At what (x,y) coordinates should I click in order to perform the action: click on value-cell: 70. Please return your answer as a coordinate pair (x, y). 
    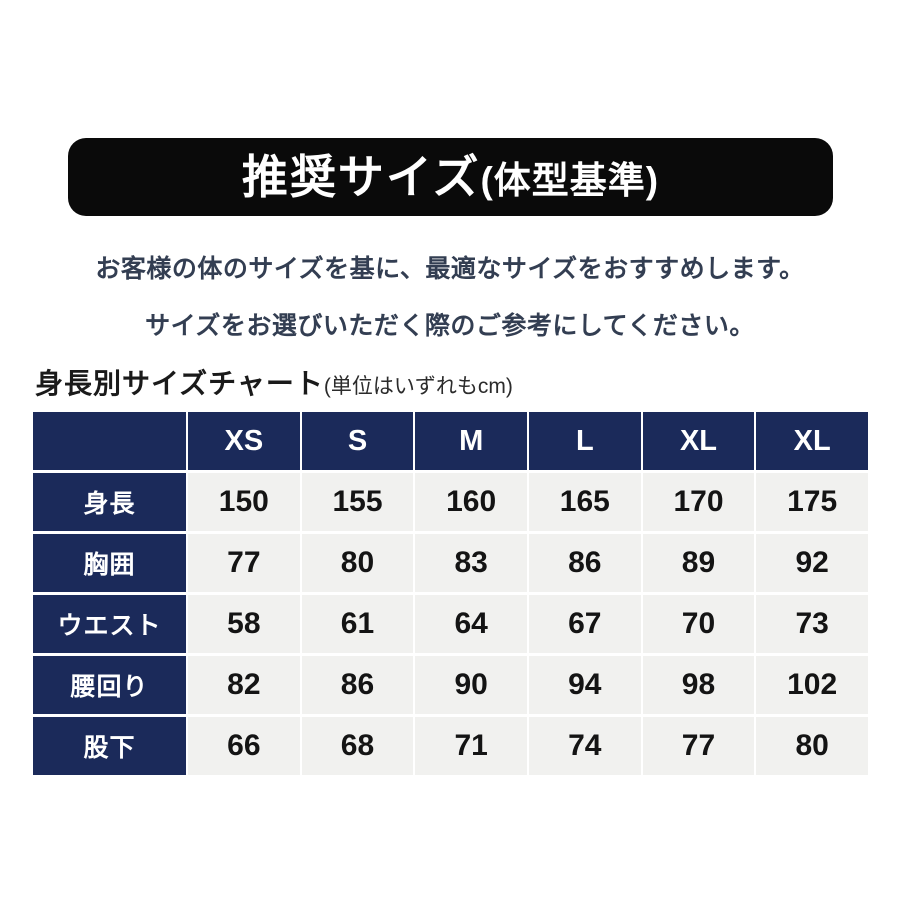
    Looking at the image, I should click on (698, 624).